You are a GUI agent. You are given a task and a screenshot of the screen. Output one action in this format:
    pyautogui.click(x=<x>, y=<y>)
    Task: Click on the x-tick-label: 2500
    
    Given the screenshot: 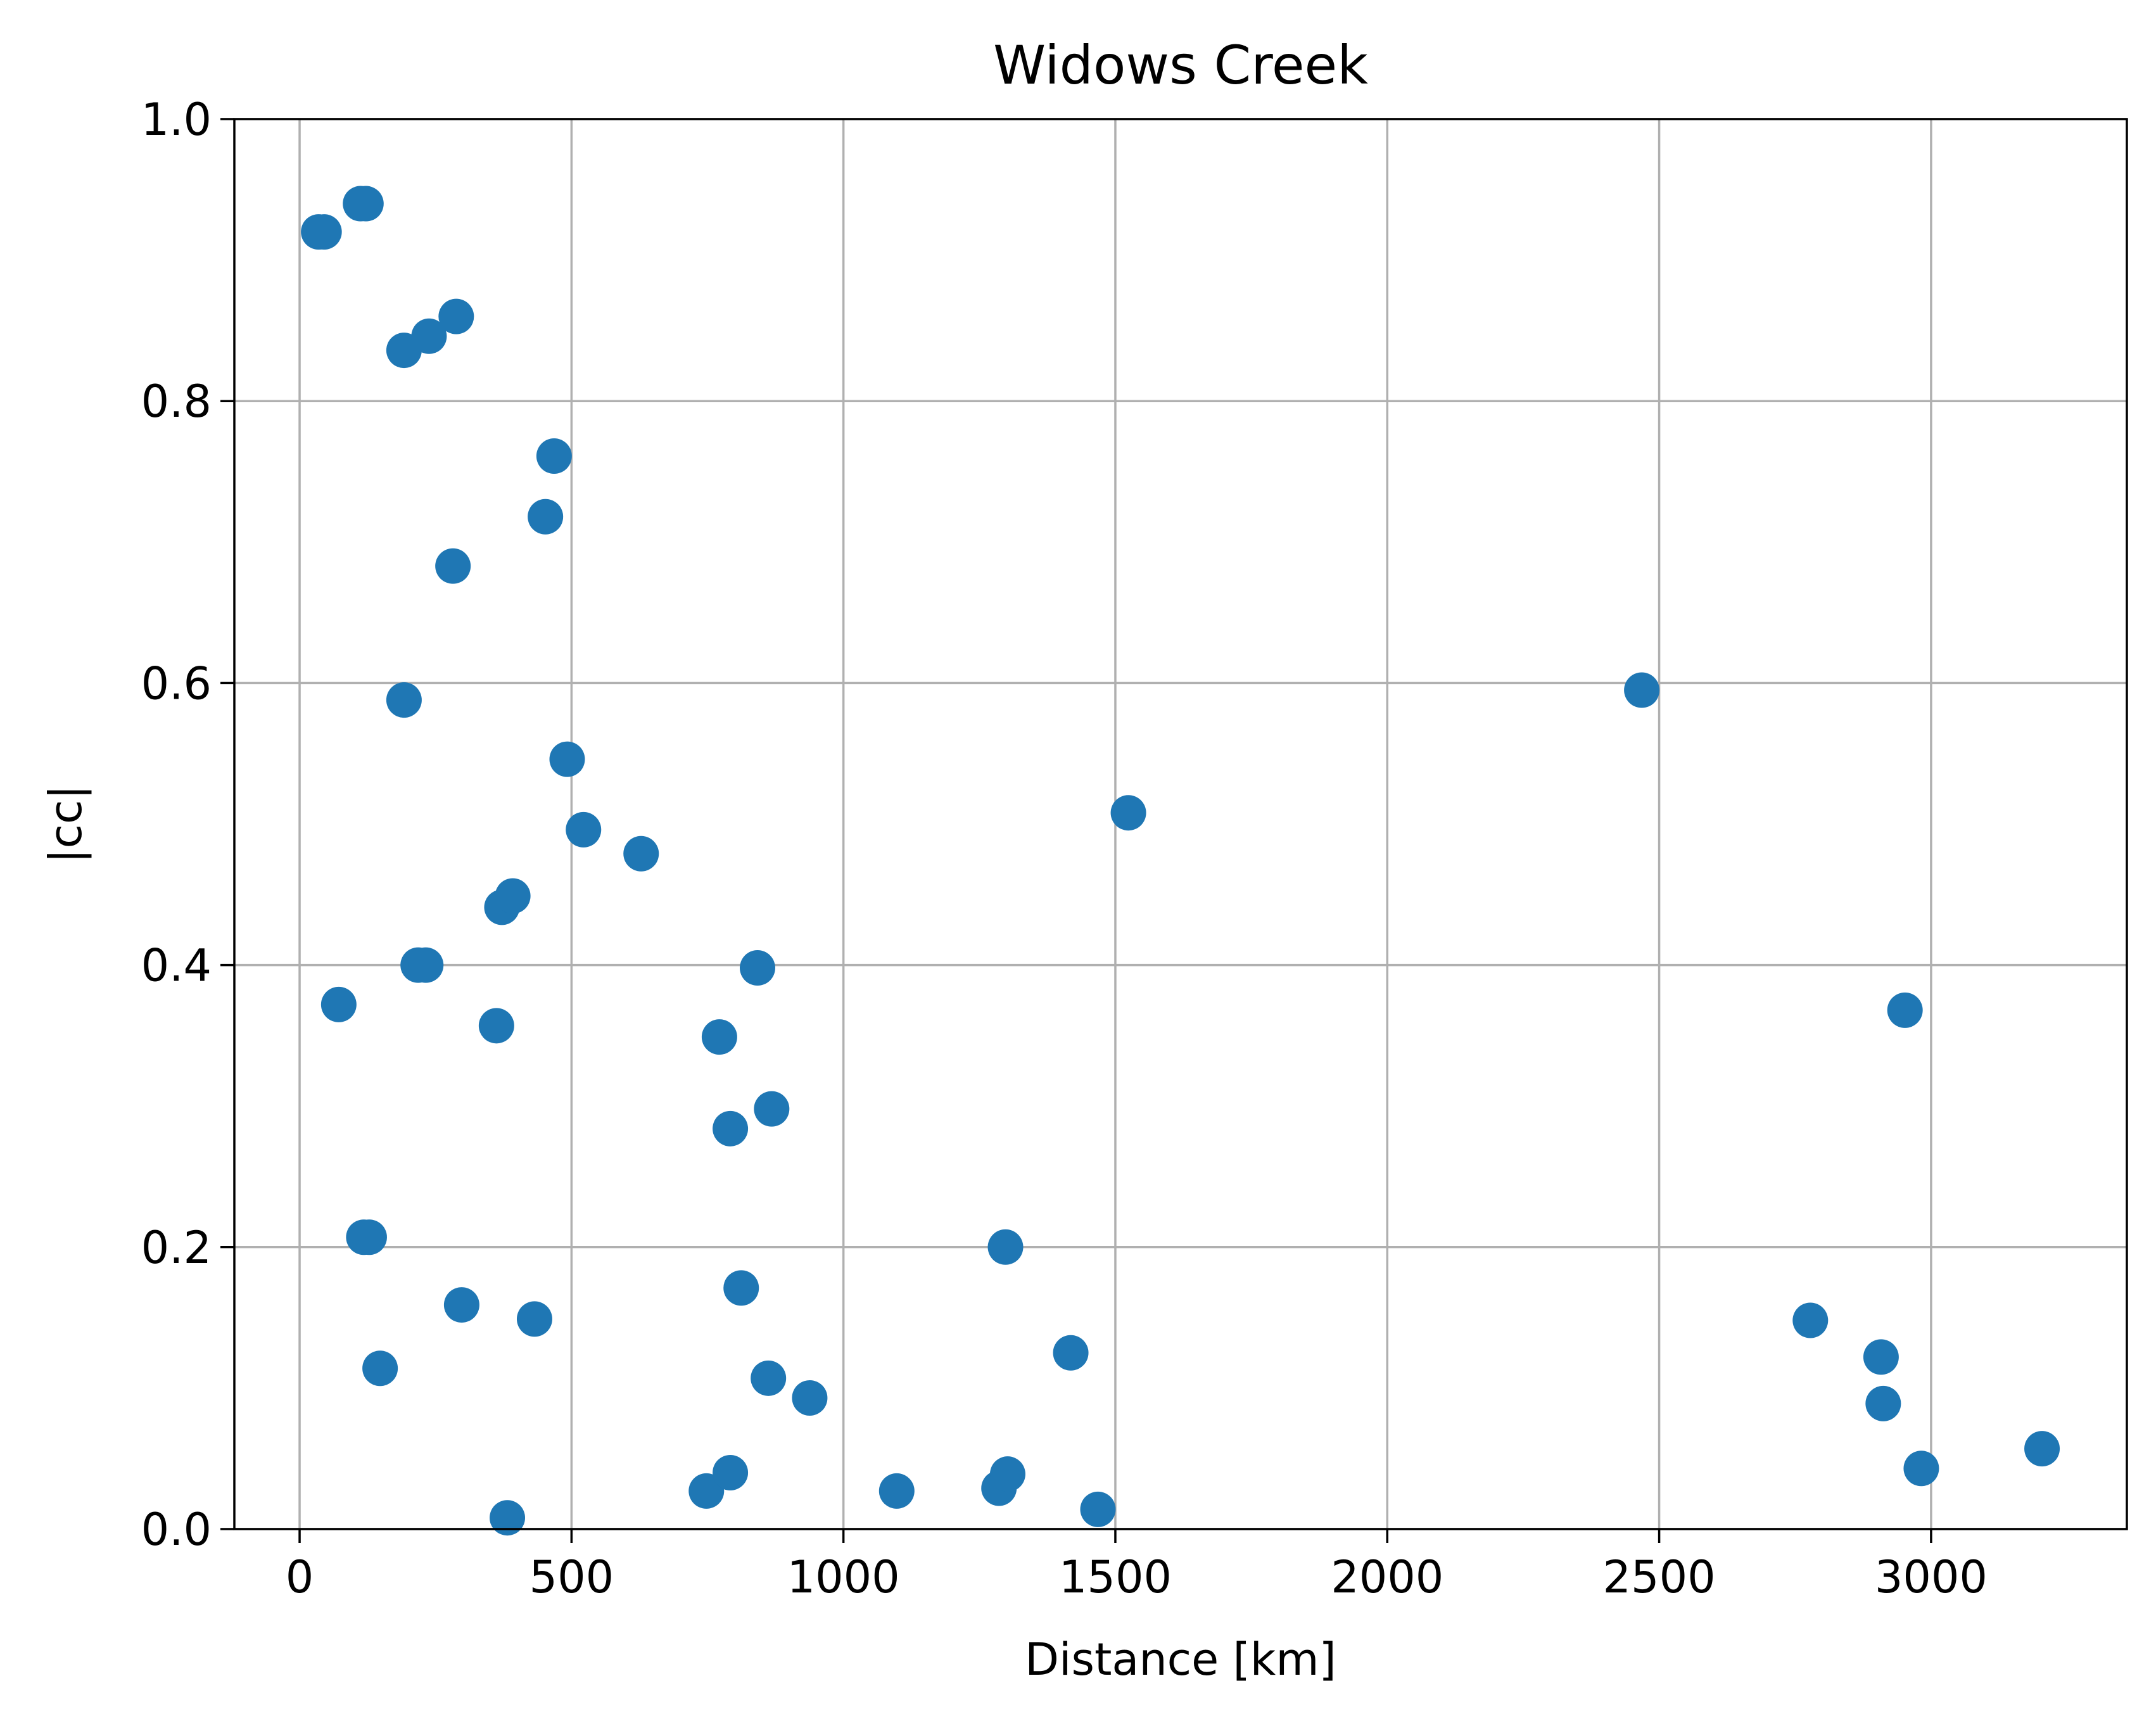 What is the action you would take?
    pyautogui.click(x=1659, y=1577)
    